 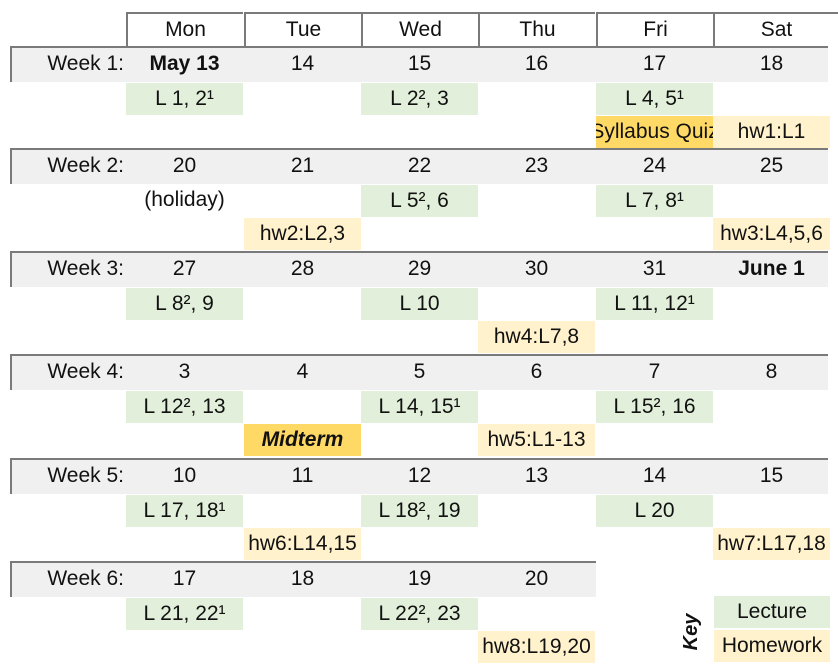 What do you see at coordinates (302, 165) in the screenshot?
I see `date-cell: 21` at bounding box center [302, 165].